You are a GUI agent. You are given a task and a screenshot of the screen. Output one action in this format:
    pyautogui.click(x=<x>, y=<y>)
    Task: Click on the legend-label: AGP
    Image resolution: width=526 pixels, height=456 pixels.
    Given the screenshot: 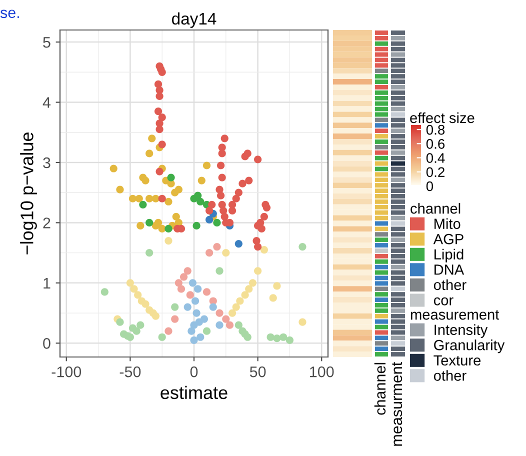 What is the action you would take?
    pyautogui.click(x=448, y=239)
    